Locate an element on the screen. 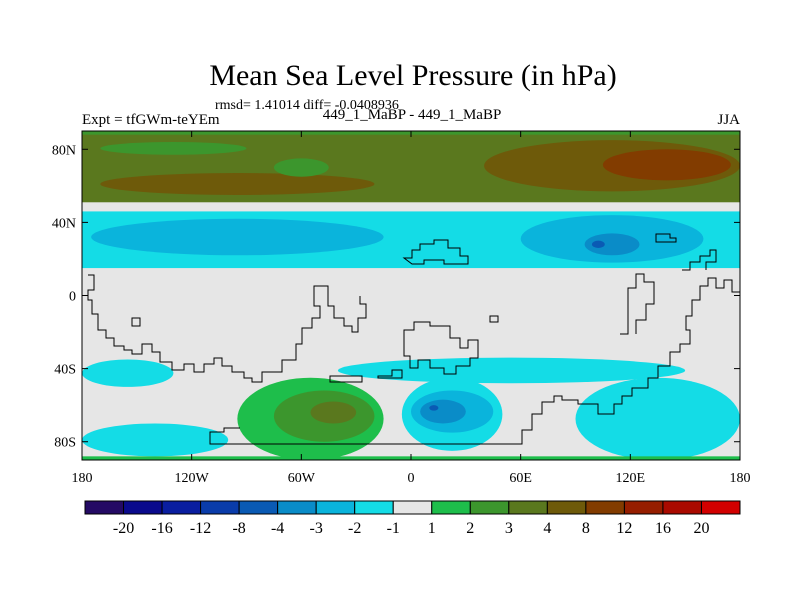  colorbar-label: 20 is located at coordinates (701, 528).